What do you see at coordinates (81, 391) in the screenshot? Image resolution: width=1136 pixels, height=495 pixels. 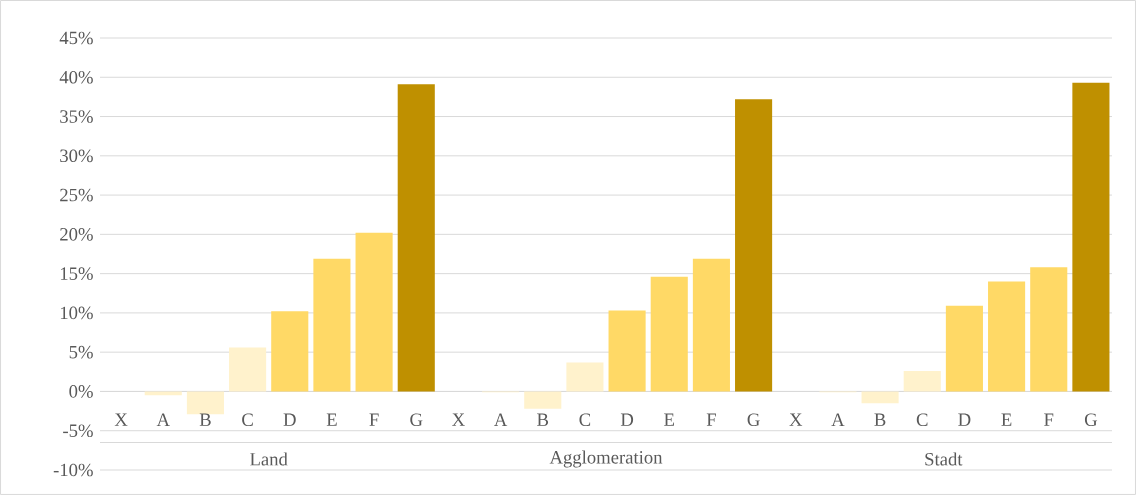 I see `y-tick-label: 0%` at bounding box center [81, 391].